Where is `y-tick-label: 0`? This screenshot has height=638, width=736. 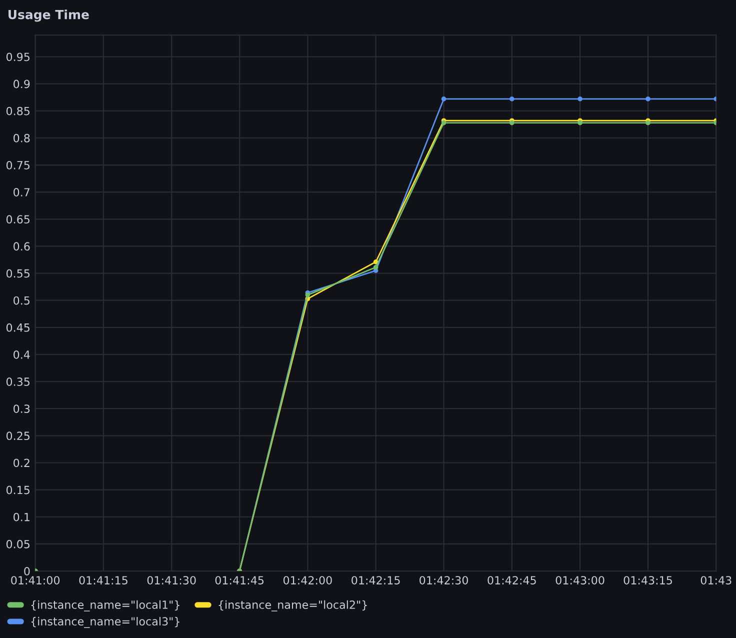
y-tick-label: 0 is located at coordinates (27, 571).